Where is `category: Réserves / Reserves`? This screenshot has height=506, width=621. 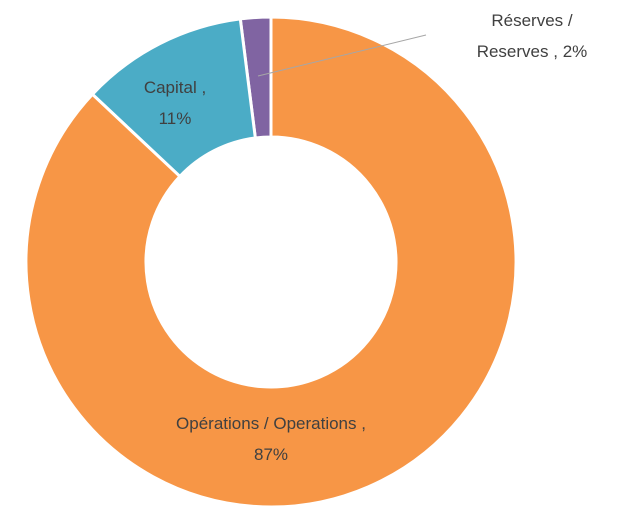
category: Réserves / Reserves is located at coordinates (524, 36).